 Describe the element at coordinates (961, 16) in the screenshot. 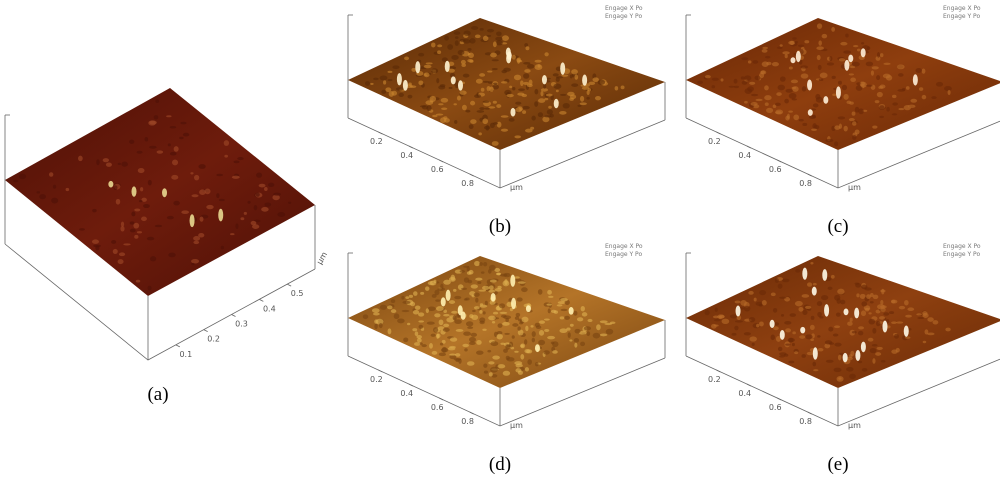

I see `engage-header: Engage Y Po` at that location.